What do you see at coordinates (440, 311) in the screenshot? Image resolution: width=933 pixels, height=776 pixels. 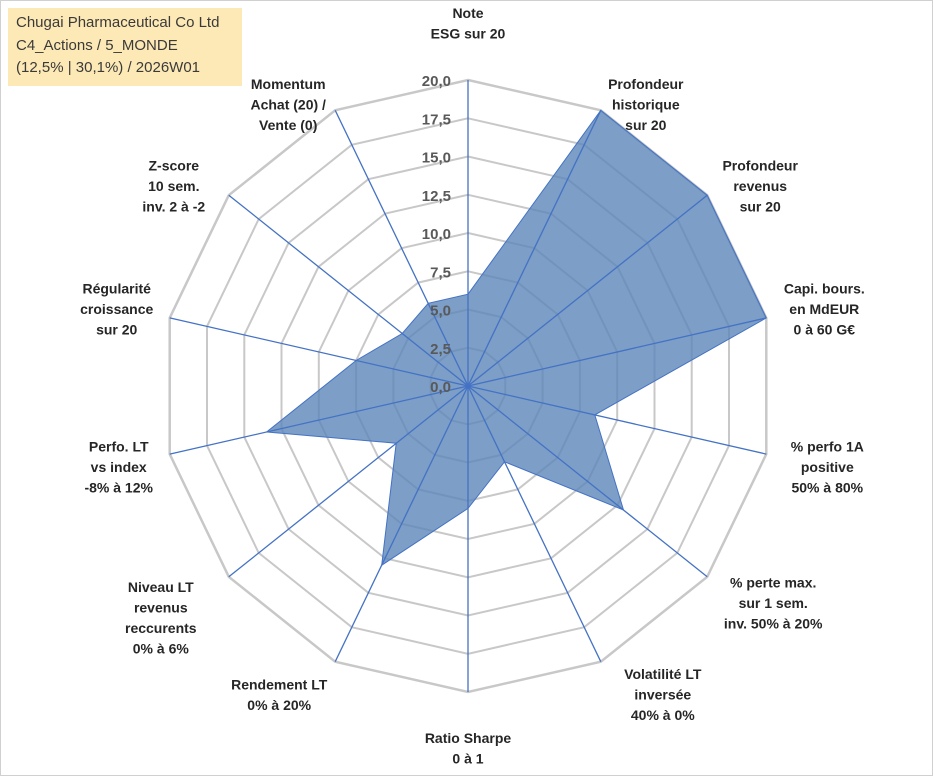 I see `tick-label: 5,0` at bounding box center [440, 311].